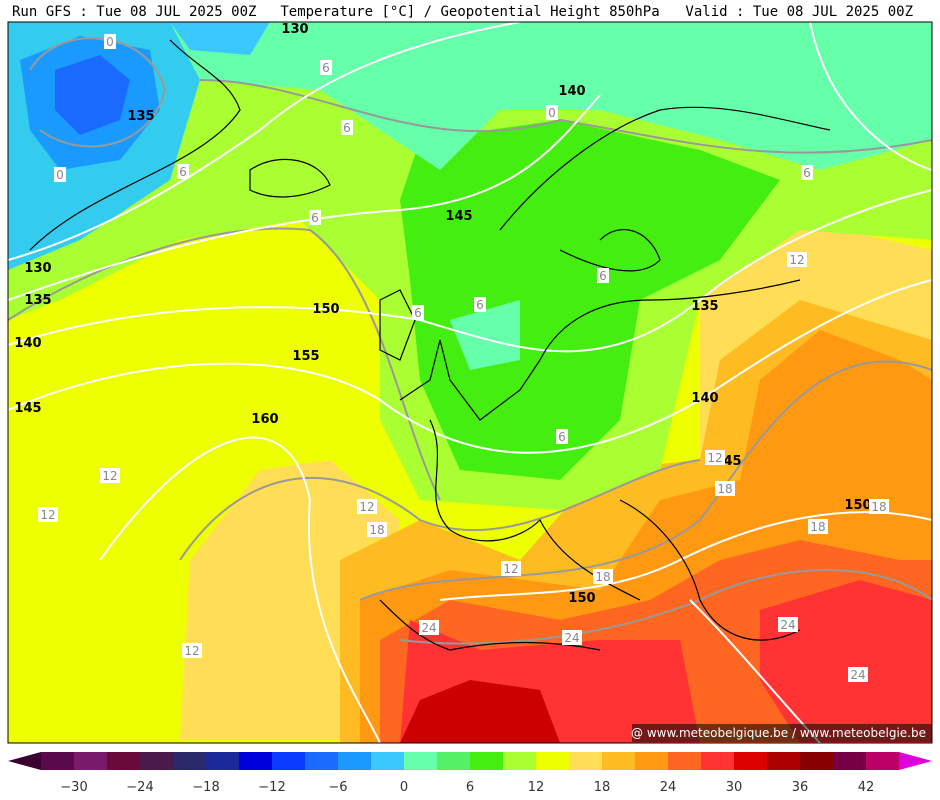 The height and width of the screenshot is (800, 940). I want to click on run-label: Run GFS : Tue 08 JUL 2025 00Z, so click(134, 12).